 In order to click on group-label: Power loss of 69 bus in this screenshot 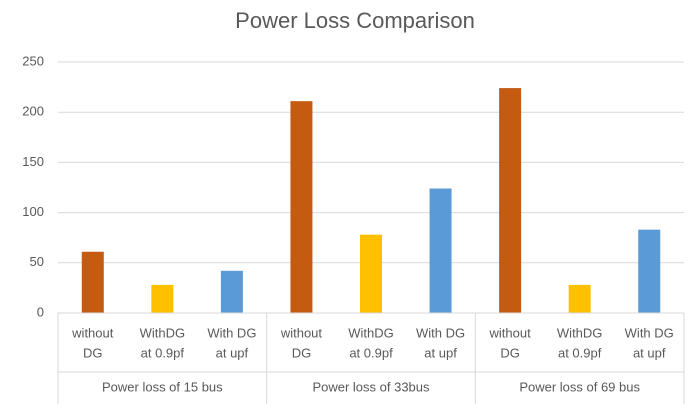, I will do `click(579, 386)`.